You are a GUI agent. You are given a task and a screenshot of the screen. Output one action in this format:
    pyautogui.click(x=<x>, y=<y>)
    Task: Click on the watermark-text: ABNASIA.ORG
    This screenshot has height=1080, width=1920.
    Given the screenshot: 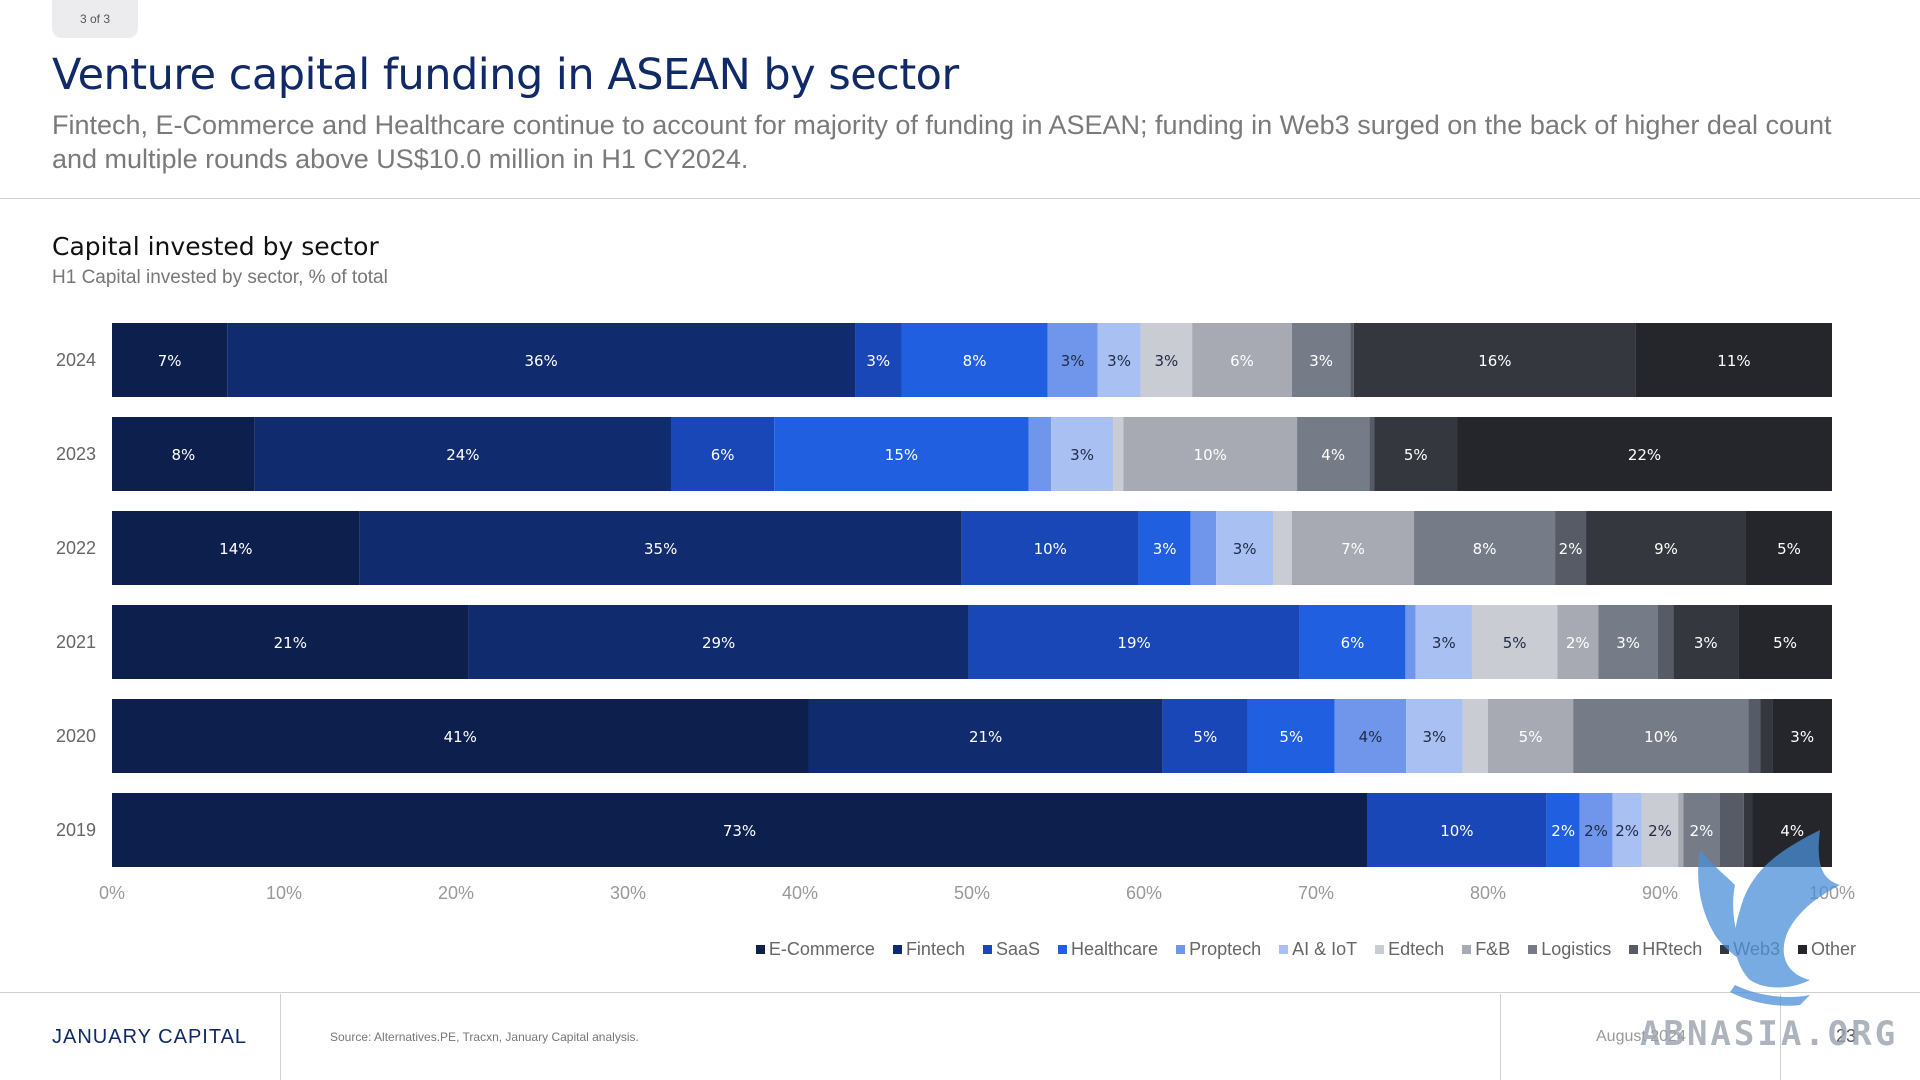 What is the action you would take?
    pyautogui.click(x=1769, y=1034)
    